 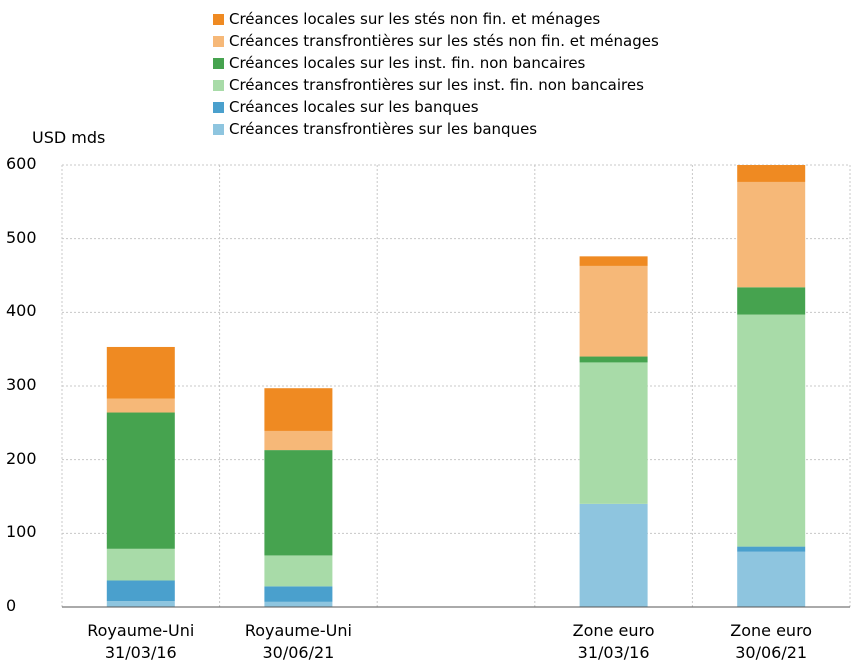 I want to click on legend-item: Créances locales sur les banques, so click(x=436, y=107).